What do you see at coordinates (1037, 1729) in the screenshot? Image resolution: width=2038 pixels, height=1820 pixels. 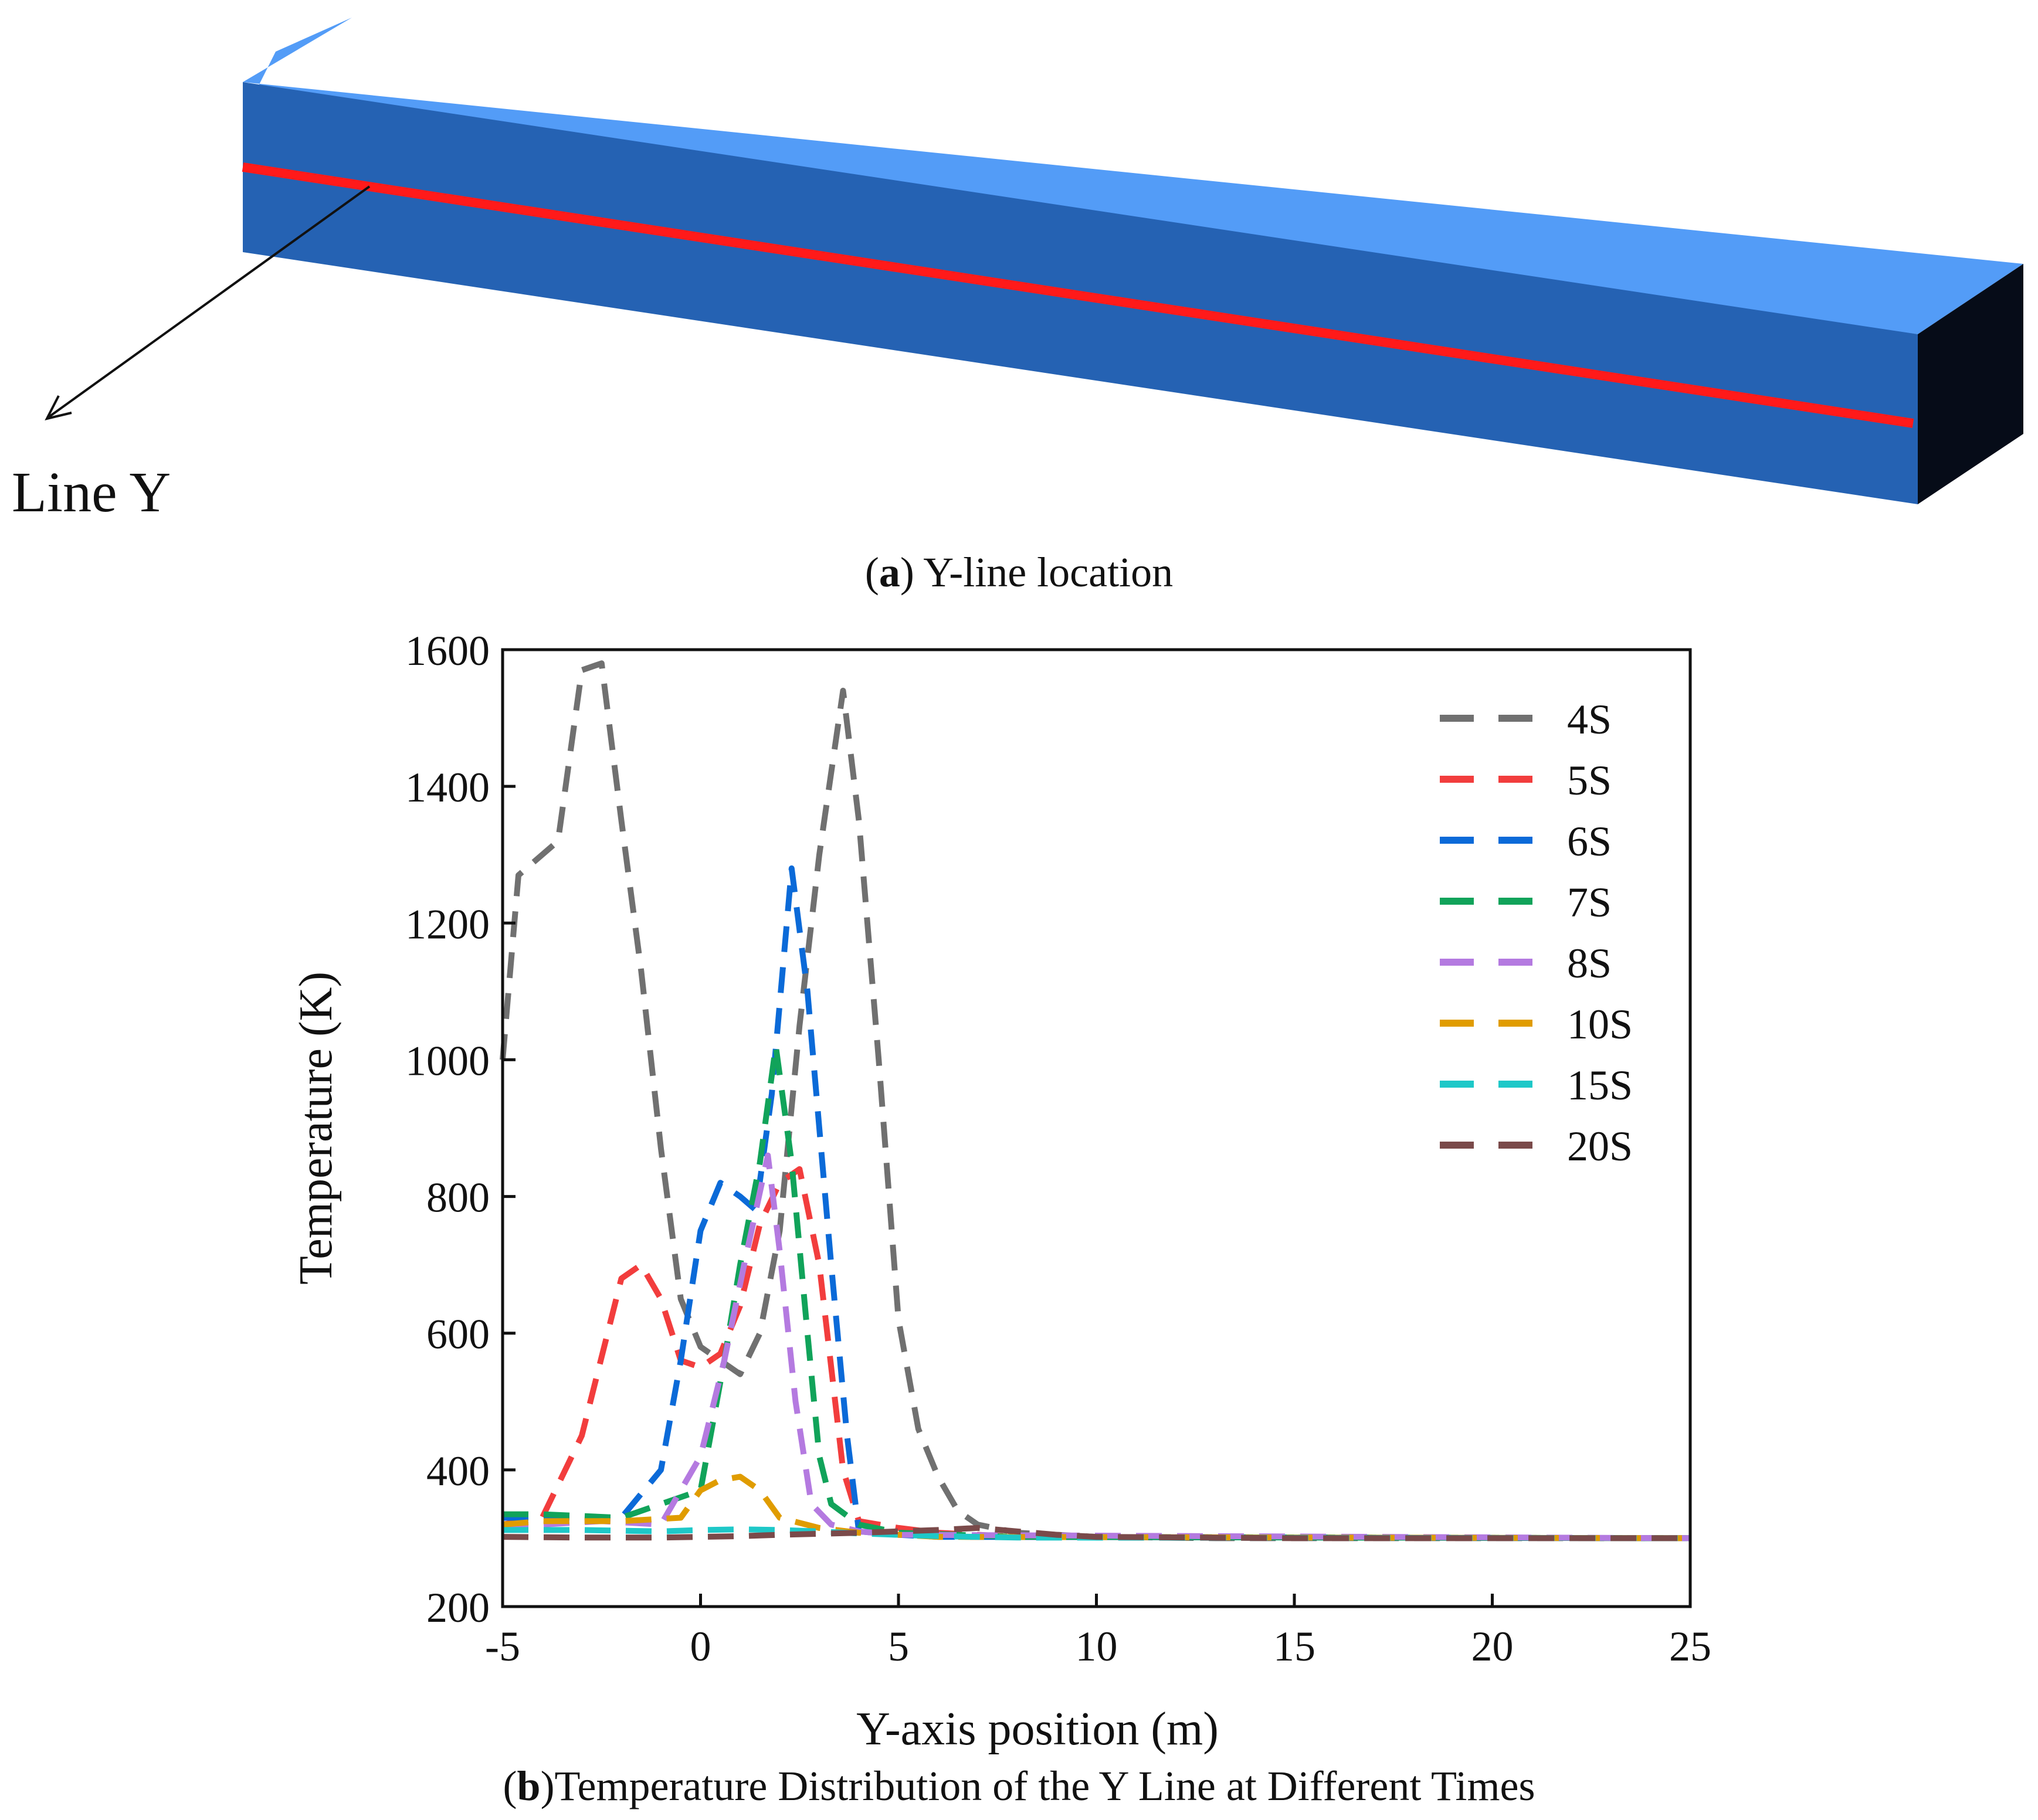 I see `x-axis-label: Y-axis position (m)` at bounding box center [1037, 1729].